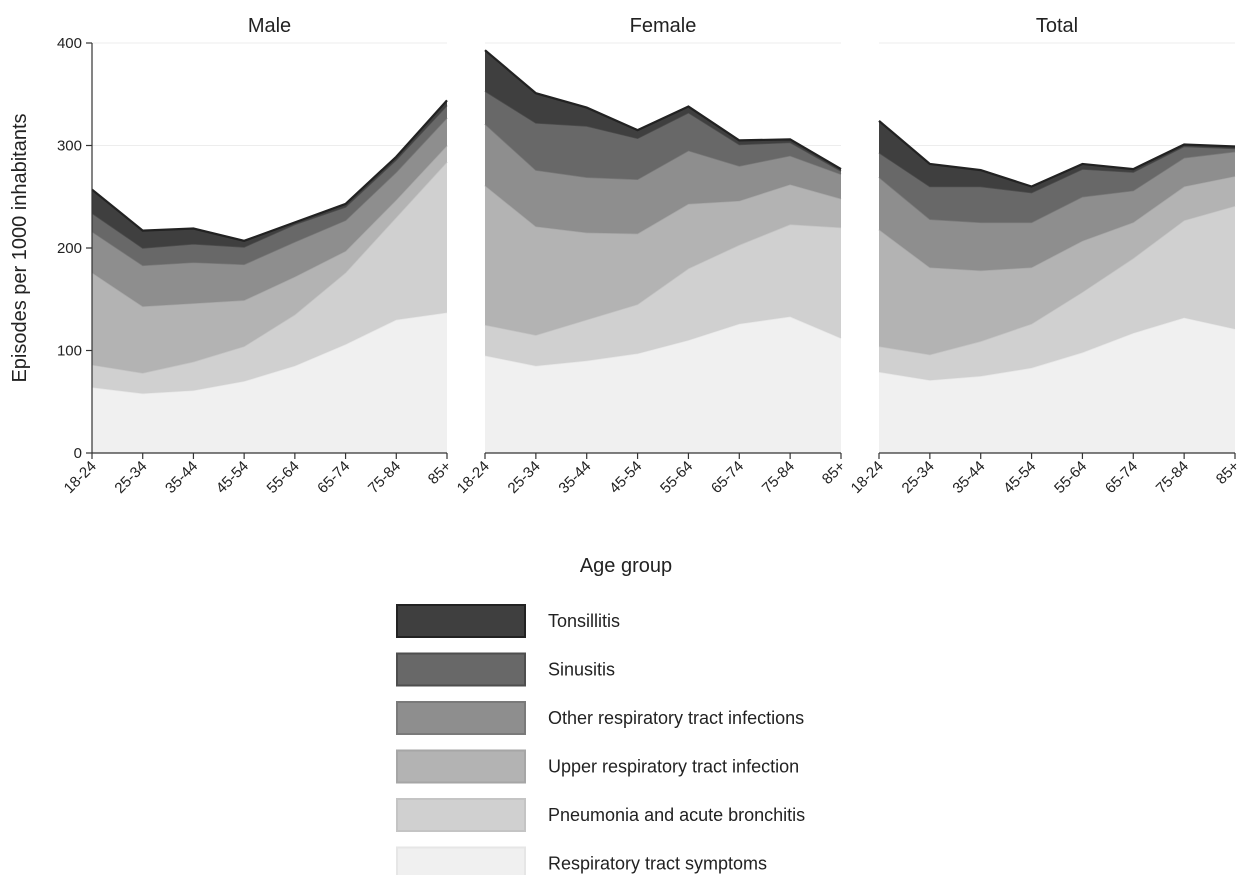 Image resolution: width=1243 pixels, height=875 pixels. What do you see at coordinates (584, 621) in the screenshot?
I see `legend-label: Tonsillitis` at bounding box center [584, 621].